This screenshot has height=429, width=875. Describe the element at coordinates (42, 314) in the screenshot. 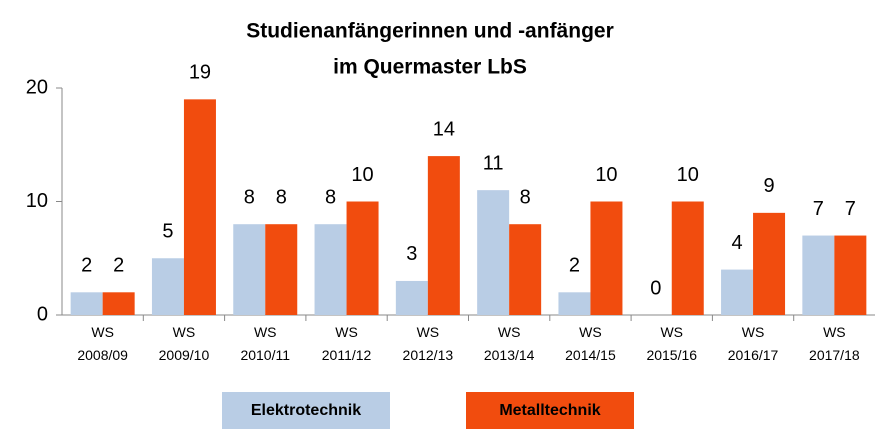

I see `y-tick-label: 0` at that location.